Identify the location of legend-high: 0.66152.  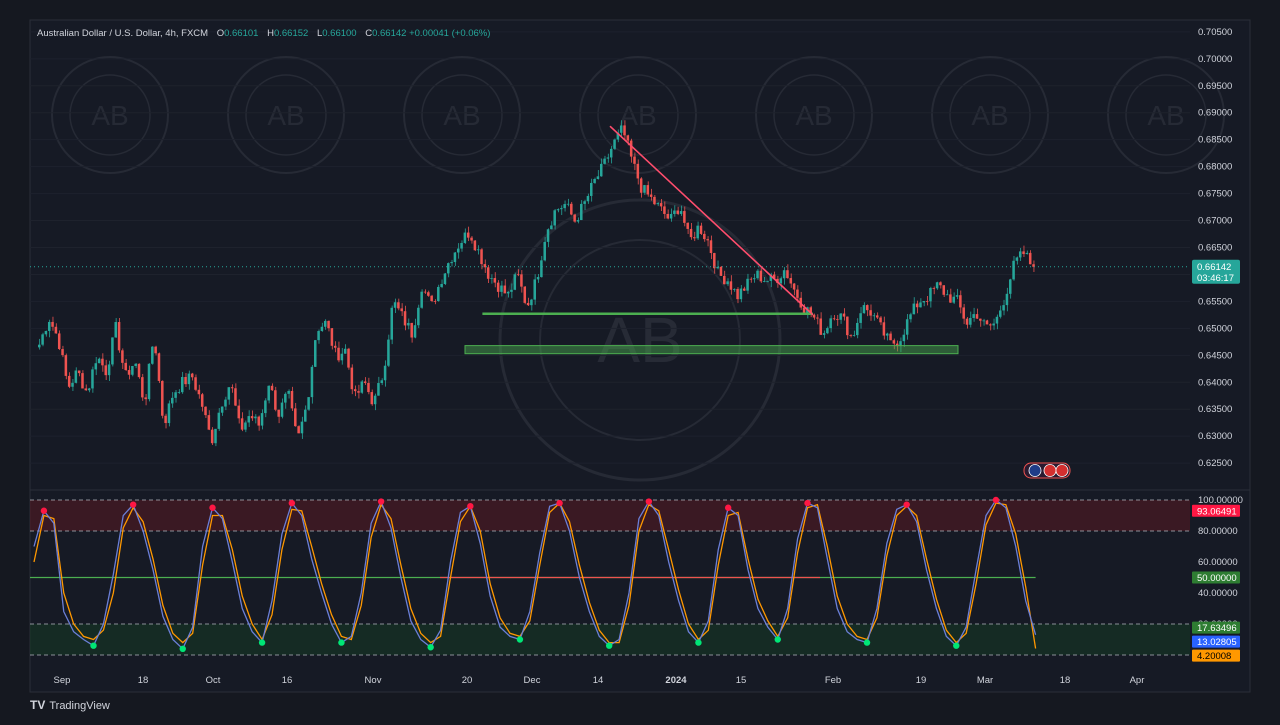
(291, 33).